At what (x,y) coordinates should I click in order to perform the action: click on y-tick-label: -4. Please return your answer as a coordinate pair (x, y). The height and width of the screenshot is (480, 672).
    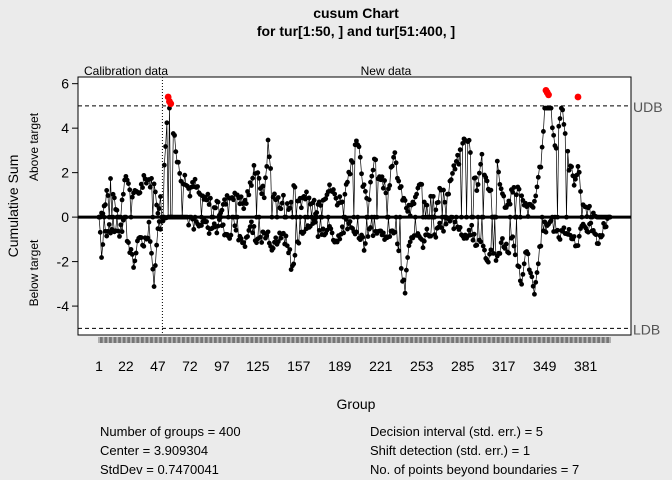
    Looking at the image, I should click on (63, 306).